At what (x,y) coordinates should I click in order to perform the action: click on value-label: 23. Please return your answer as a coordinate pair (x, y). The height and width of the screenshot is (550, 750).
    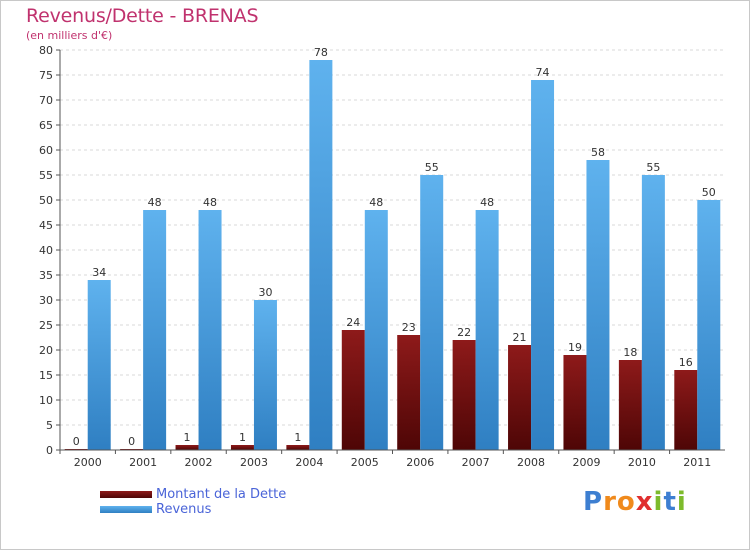
    Looking at the image, I should click on (409, 327).